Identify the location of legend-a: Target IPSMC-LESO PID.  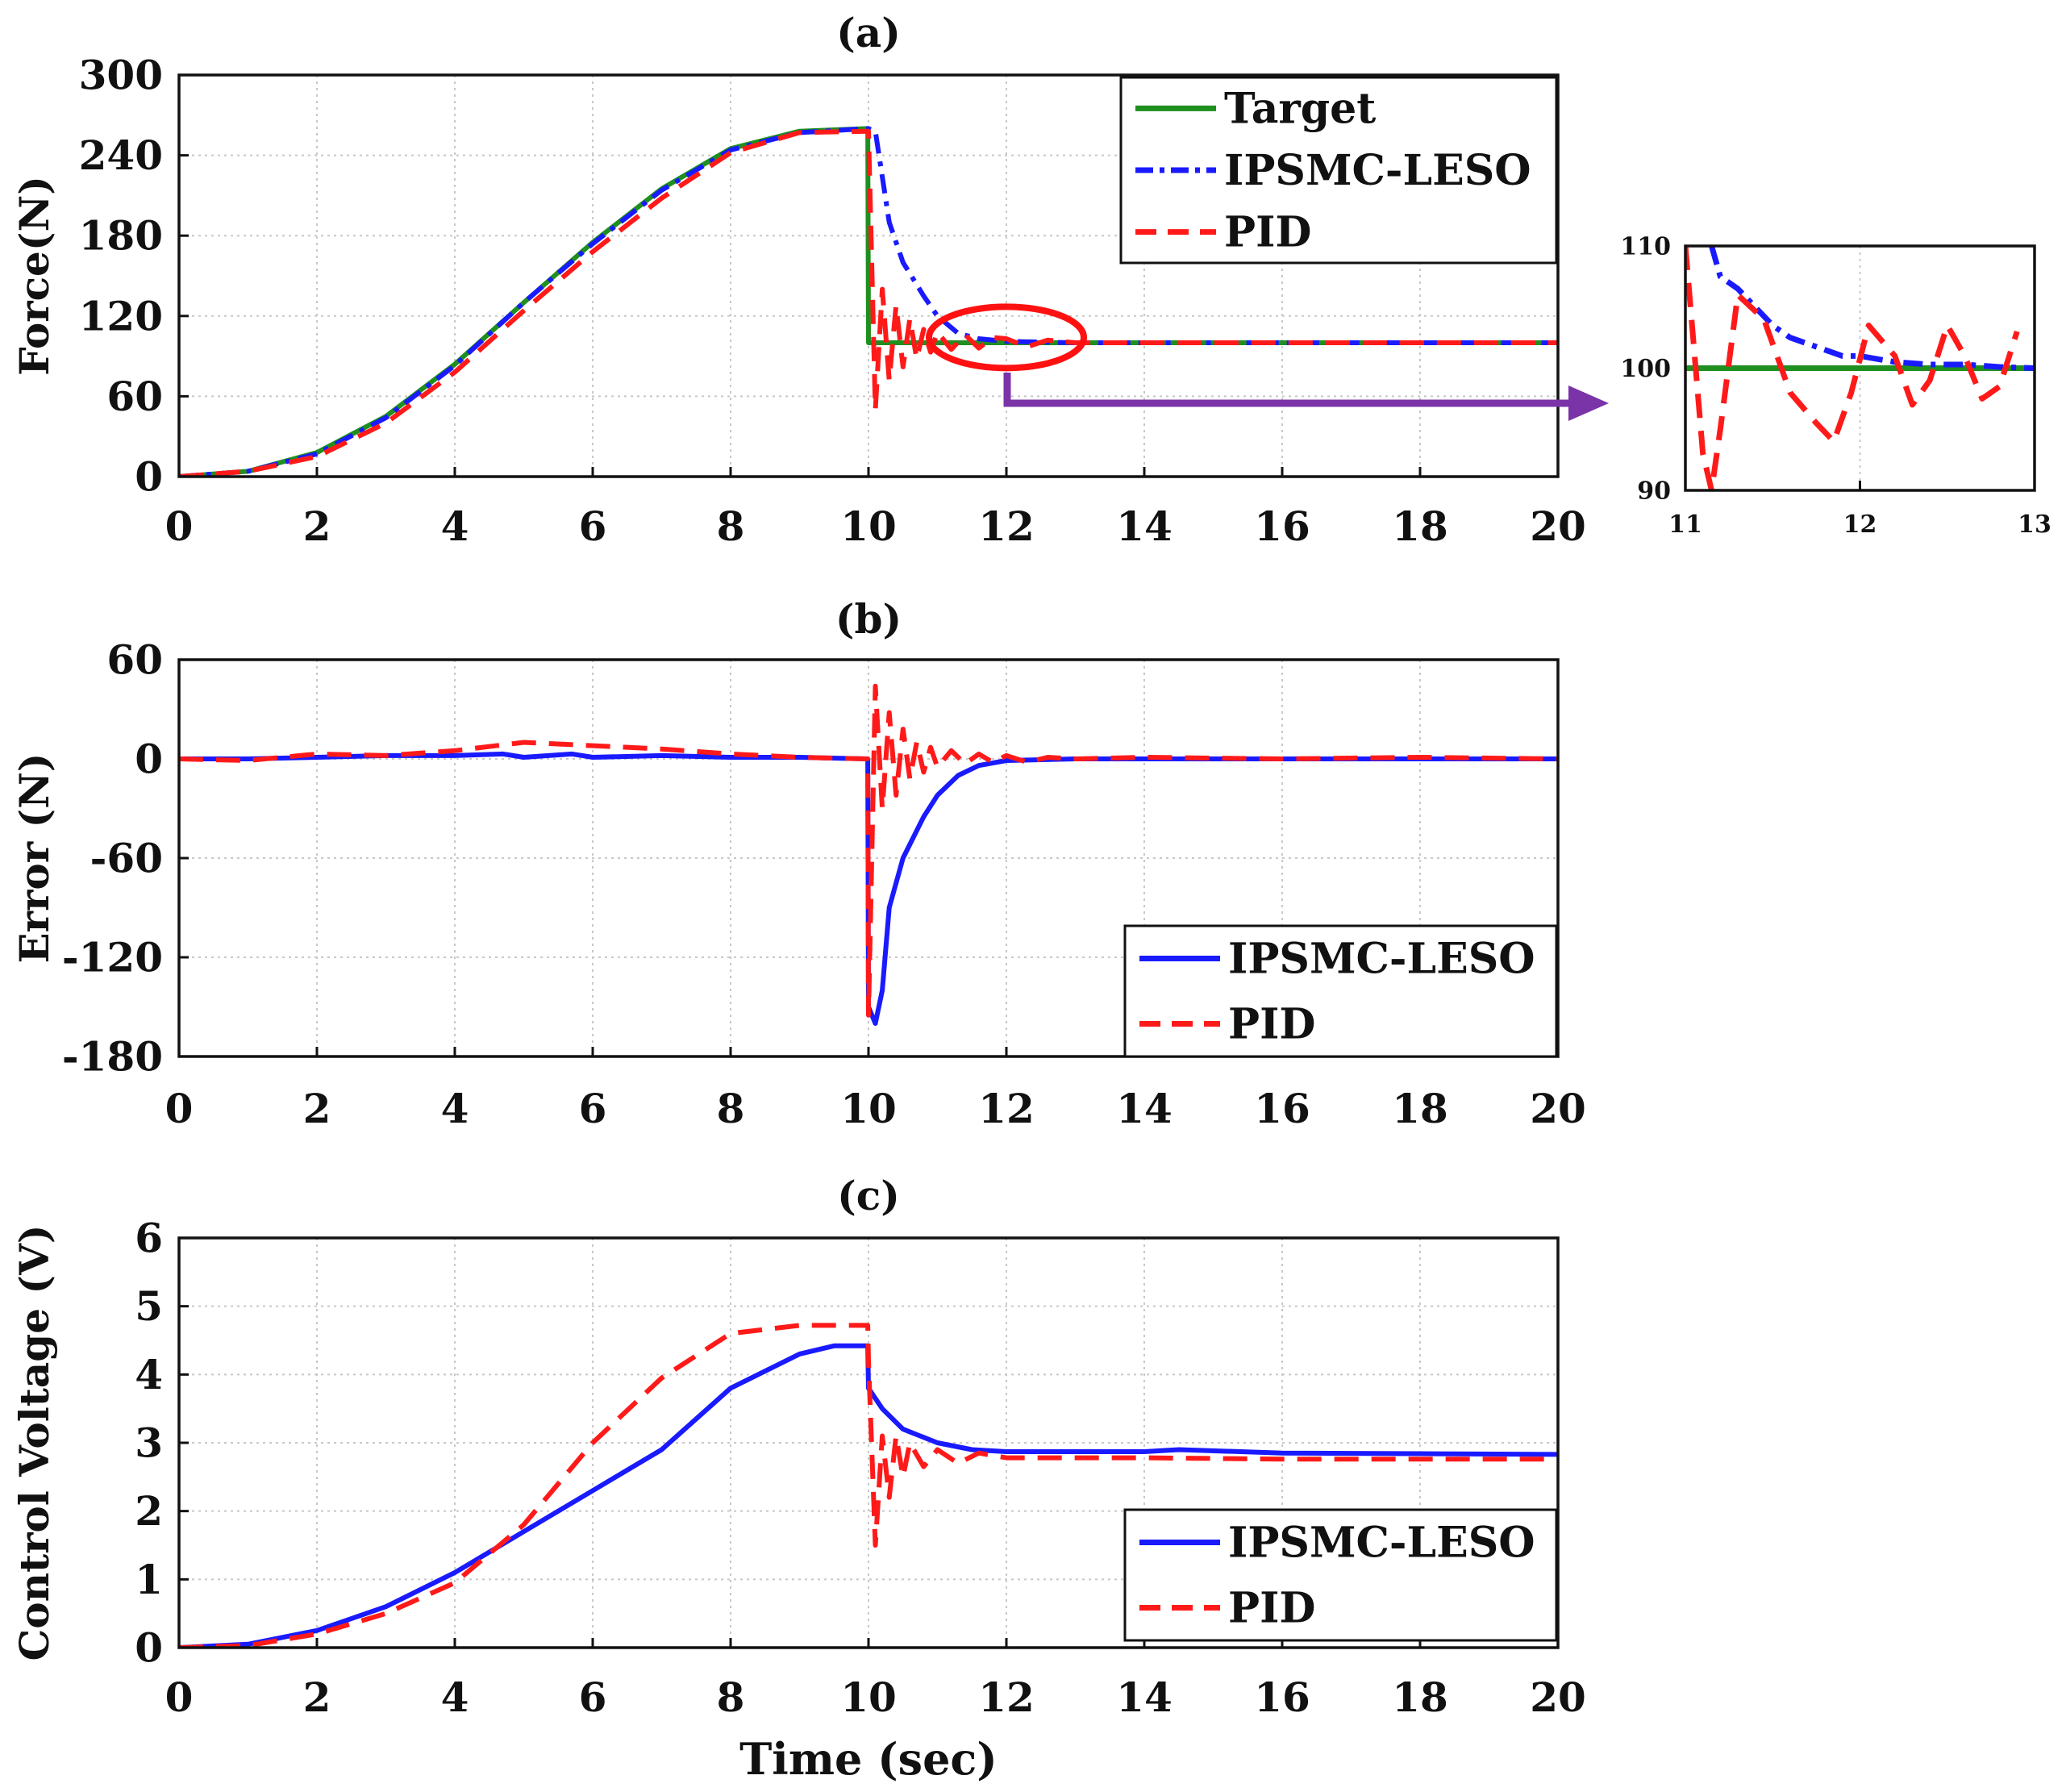
(1338, 171).